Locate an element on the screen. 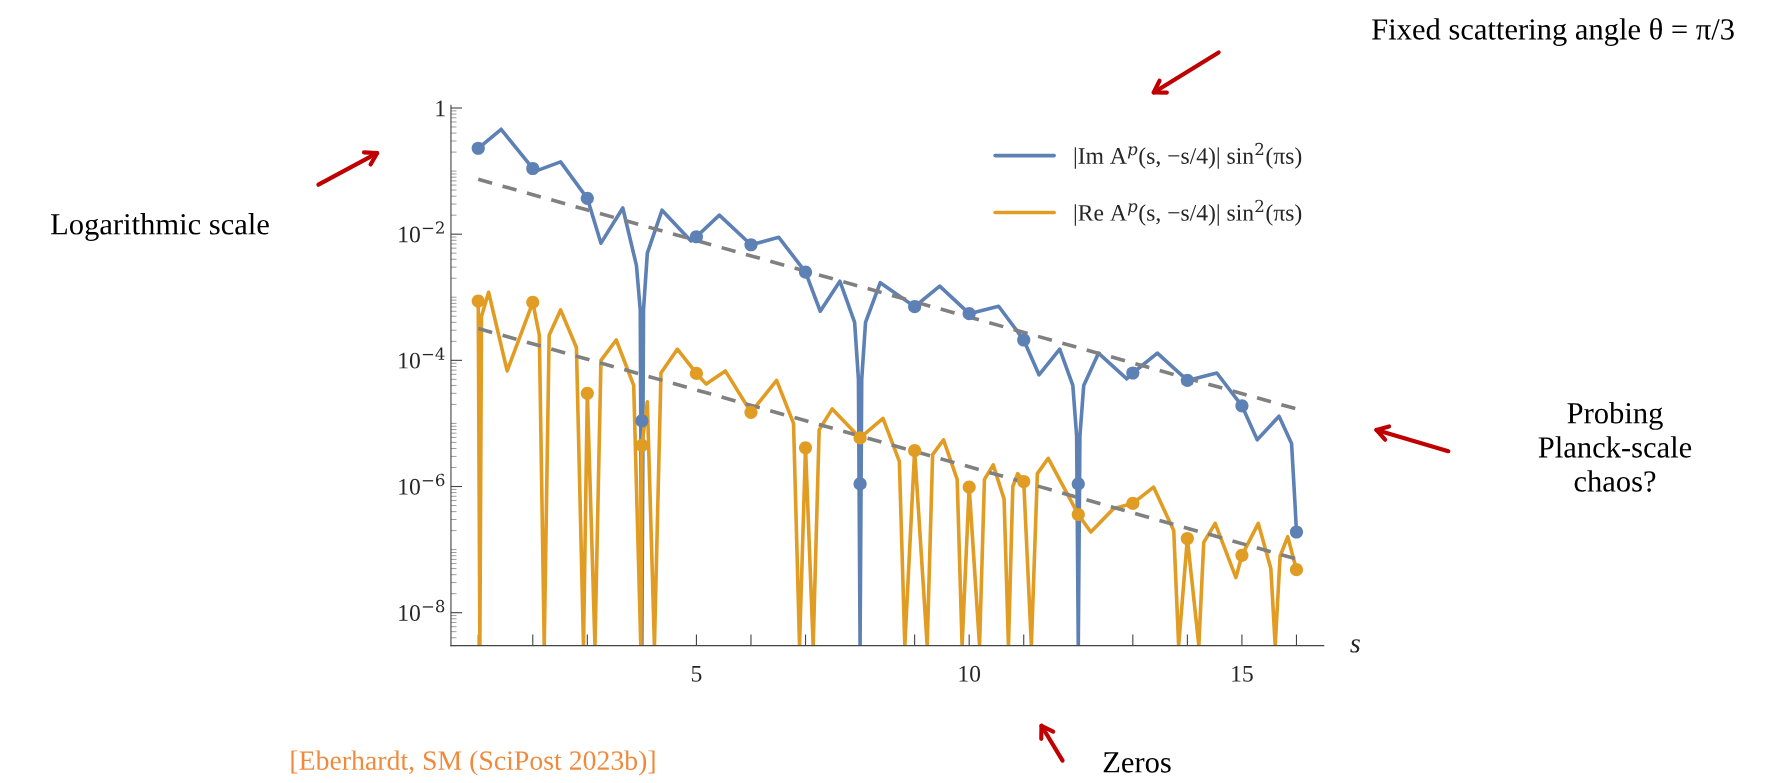 This screenshot has height=783, width=1765. x-tick-label: 15 is located at coordinates (1242, 673).